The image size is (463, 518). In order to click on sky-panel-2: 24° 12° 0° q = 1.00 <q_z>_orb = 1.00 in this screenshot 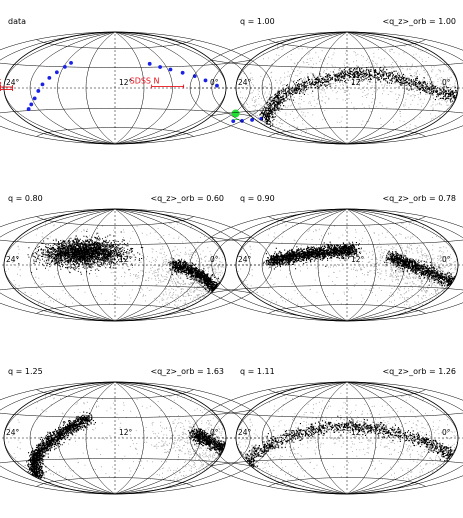, I will do `click(326, 81)`.